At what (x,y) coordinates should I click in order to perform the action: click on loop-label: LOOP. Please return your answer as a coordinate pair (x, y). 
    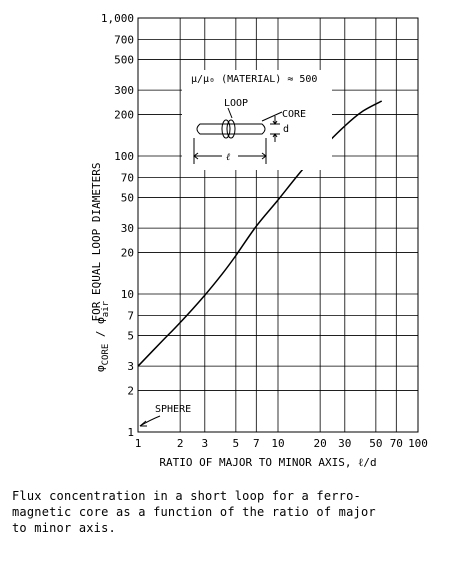
    Looking at the image, I should click on (236, 103).